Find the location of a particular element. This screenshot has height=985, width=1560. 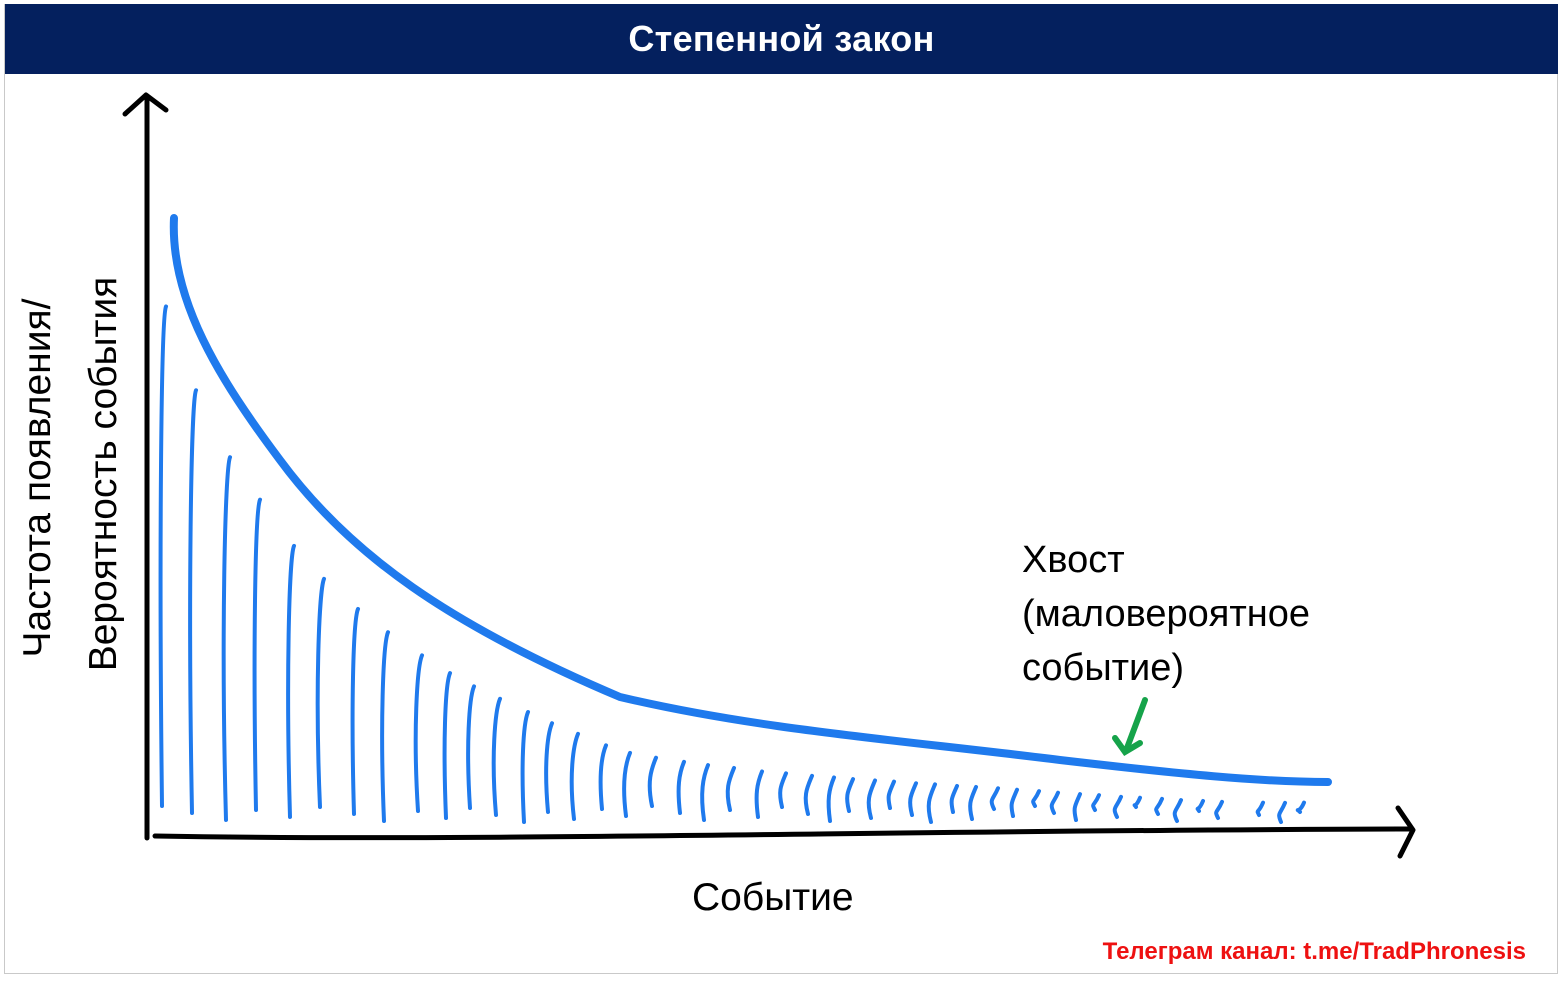

telegram-channel-label: Телеграм канал: is located at coordinates (1199, 951).